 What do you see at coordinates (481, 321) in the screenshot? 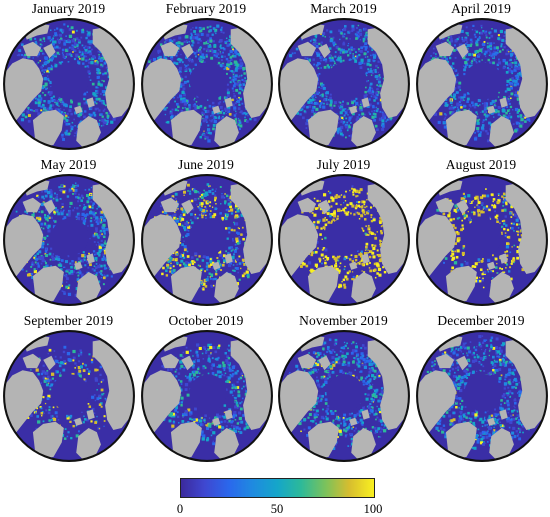
I see `map-panel-title: December 2019` at bounding box center [481, 321].